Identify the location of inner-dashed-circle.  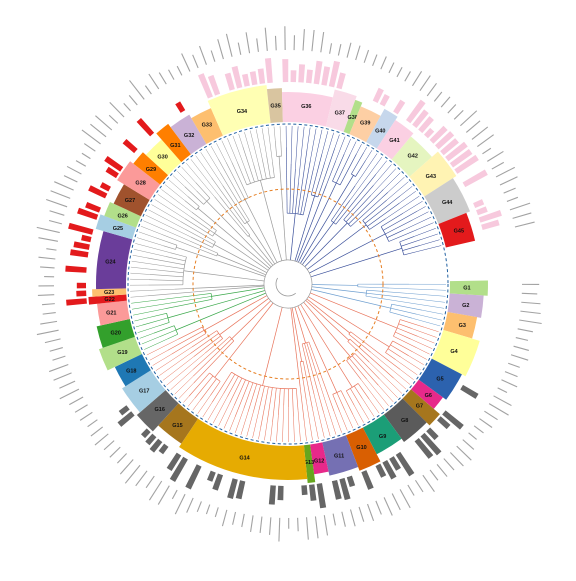
(288, 284).